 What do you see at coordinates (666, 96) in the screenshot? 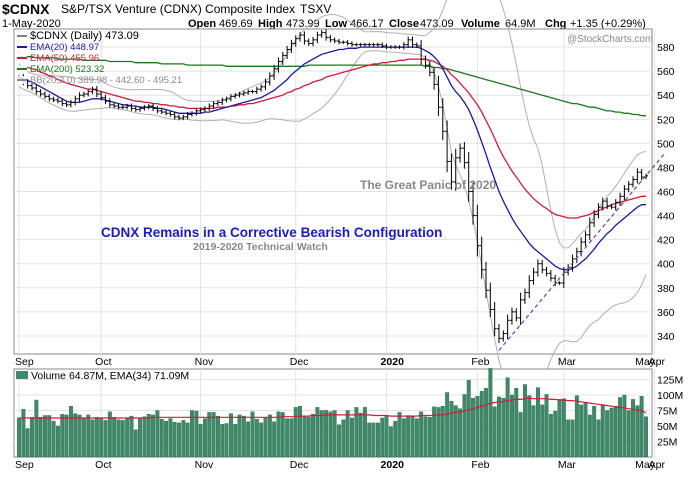
I see `price-tick-label: 540` at bounding box center [666, 96].